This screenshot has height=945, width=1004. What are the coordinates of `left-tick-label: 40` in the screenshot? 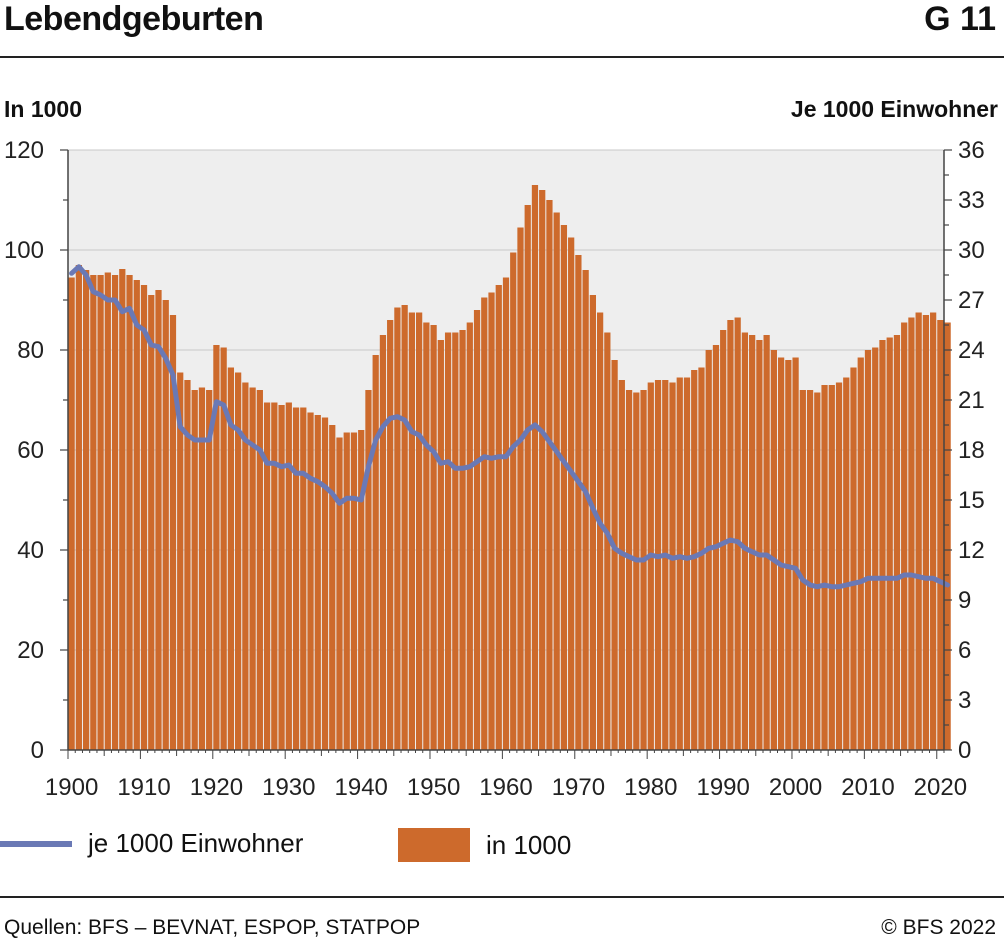 It's located at (30, 550).